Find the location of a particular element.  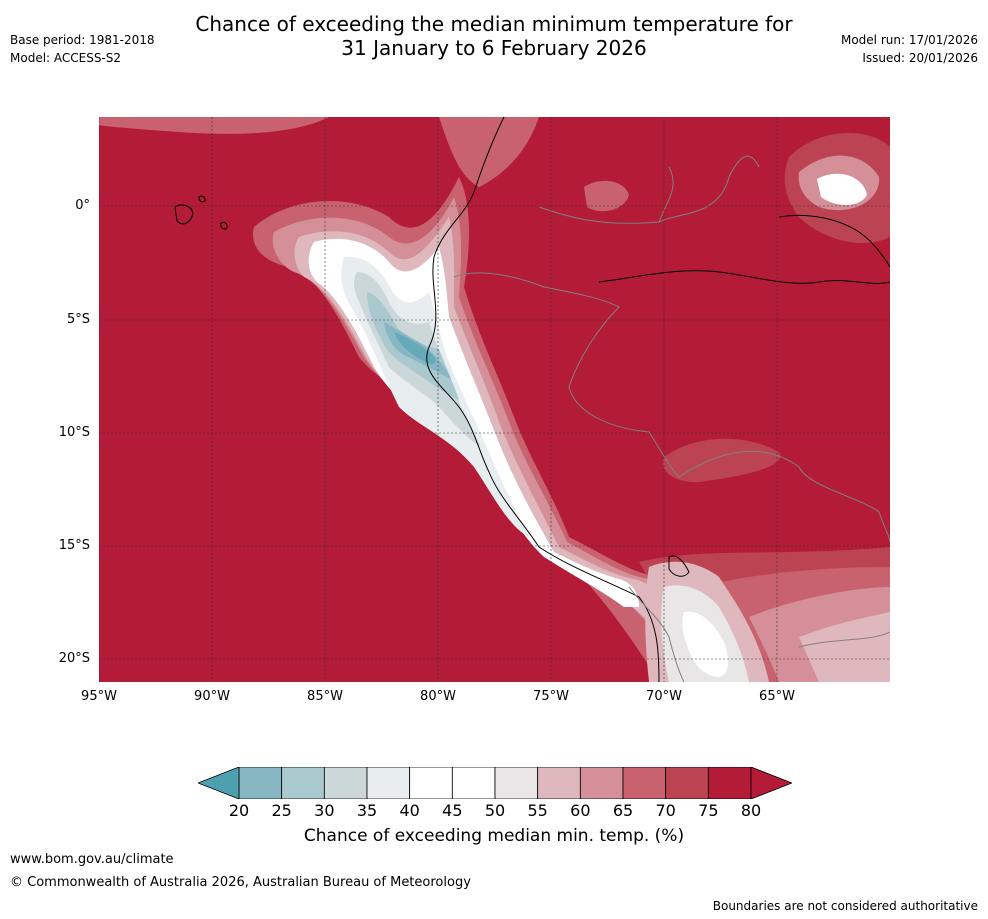

amazon-delta is located at coordinates (834, 241).